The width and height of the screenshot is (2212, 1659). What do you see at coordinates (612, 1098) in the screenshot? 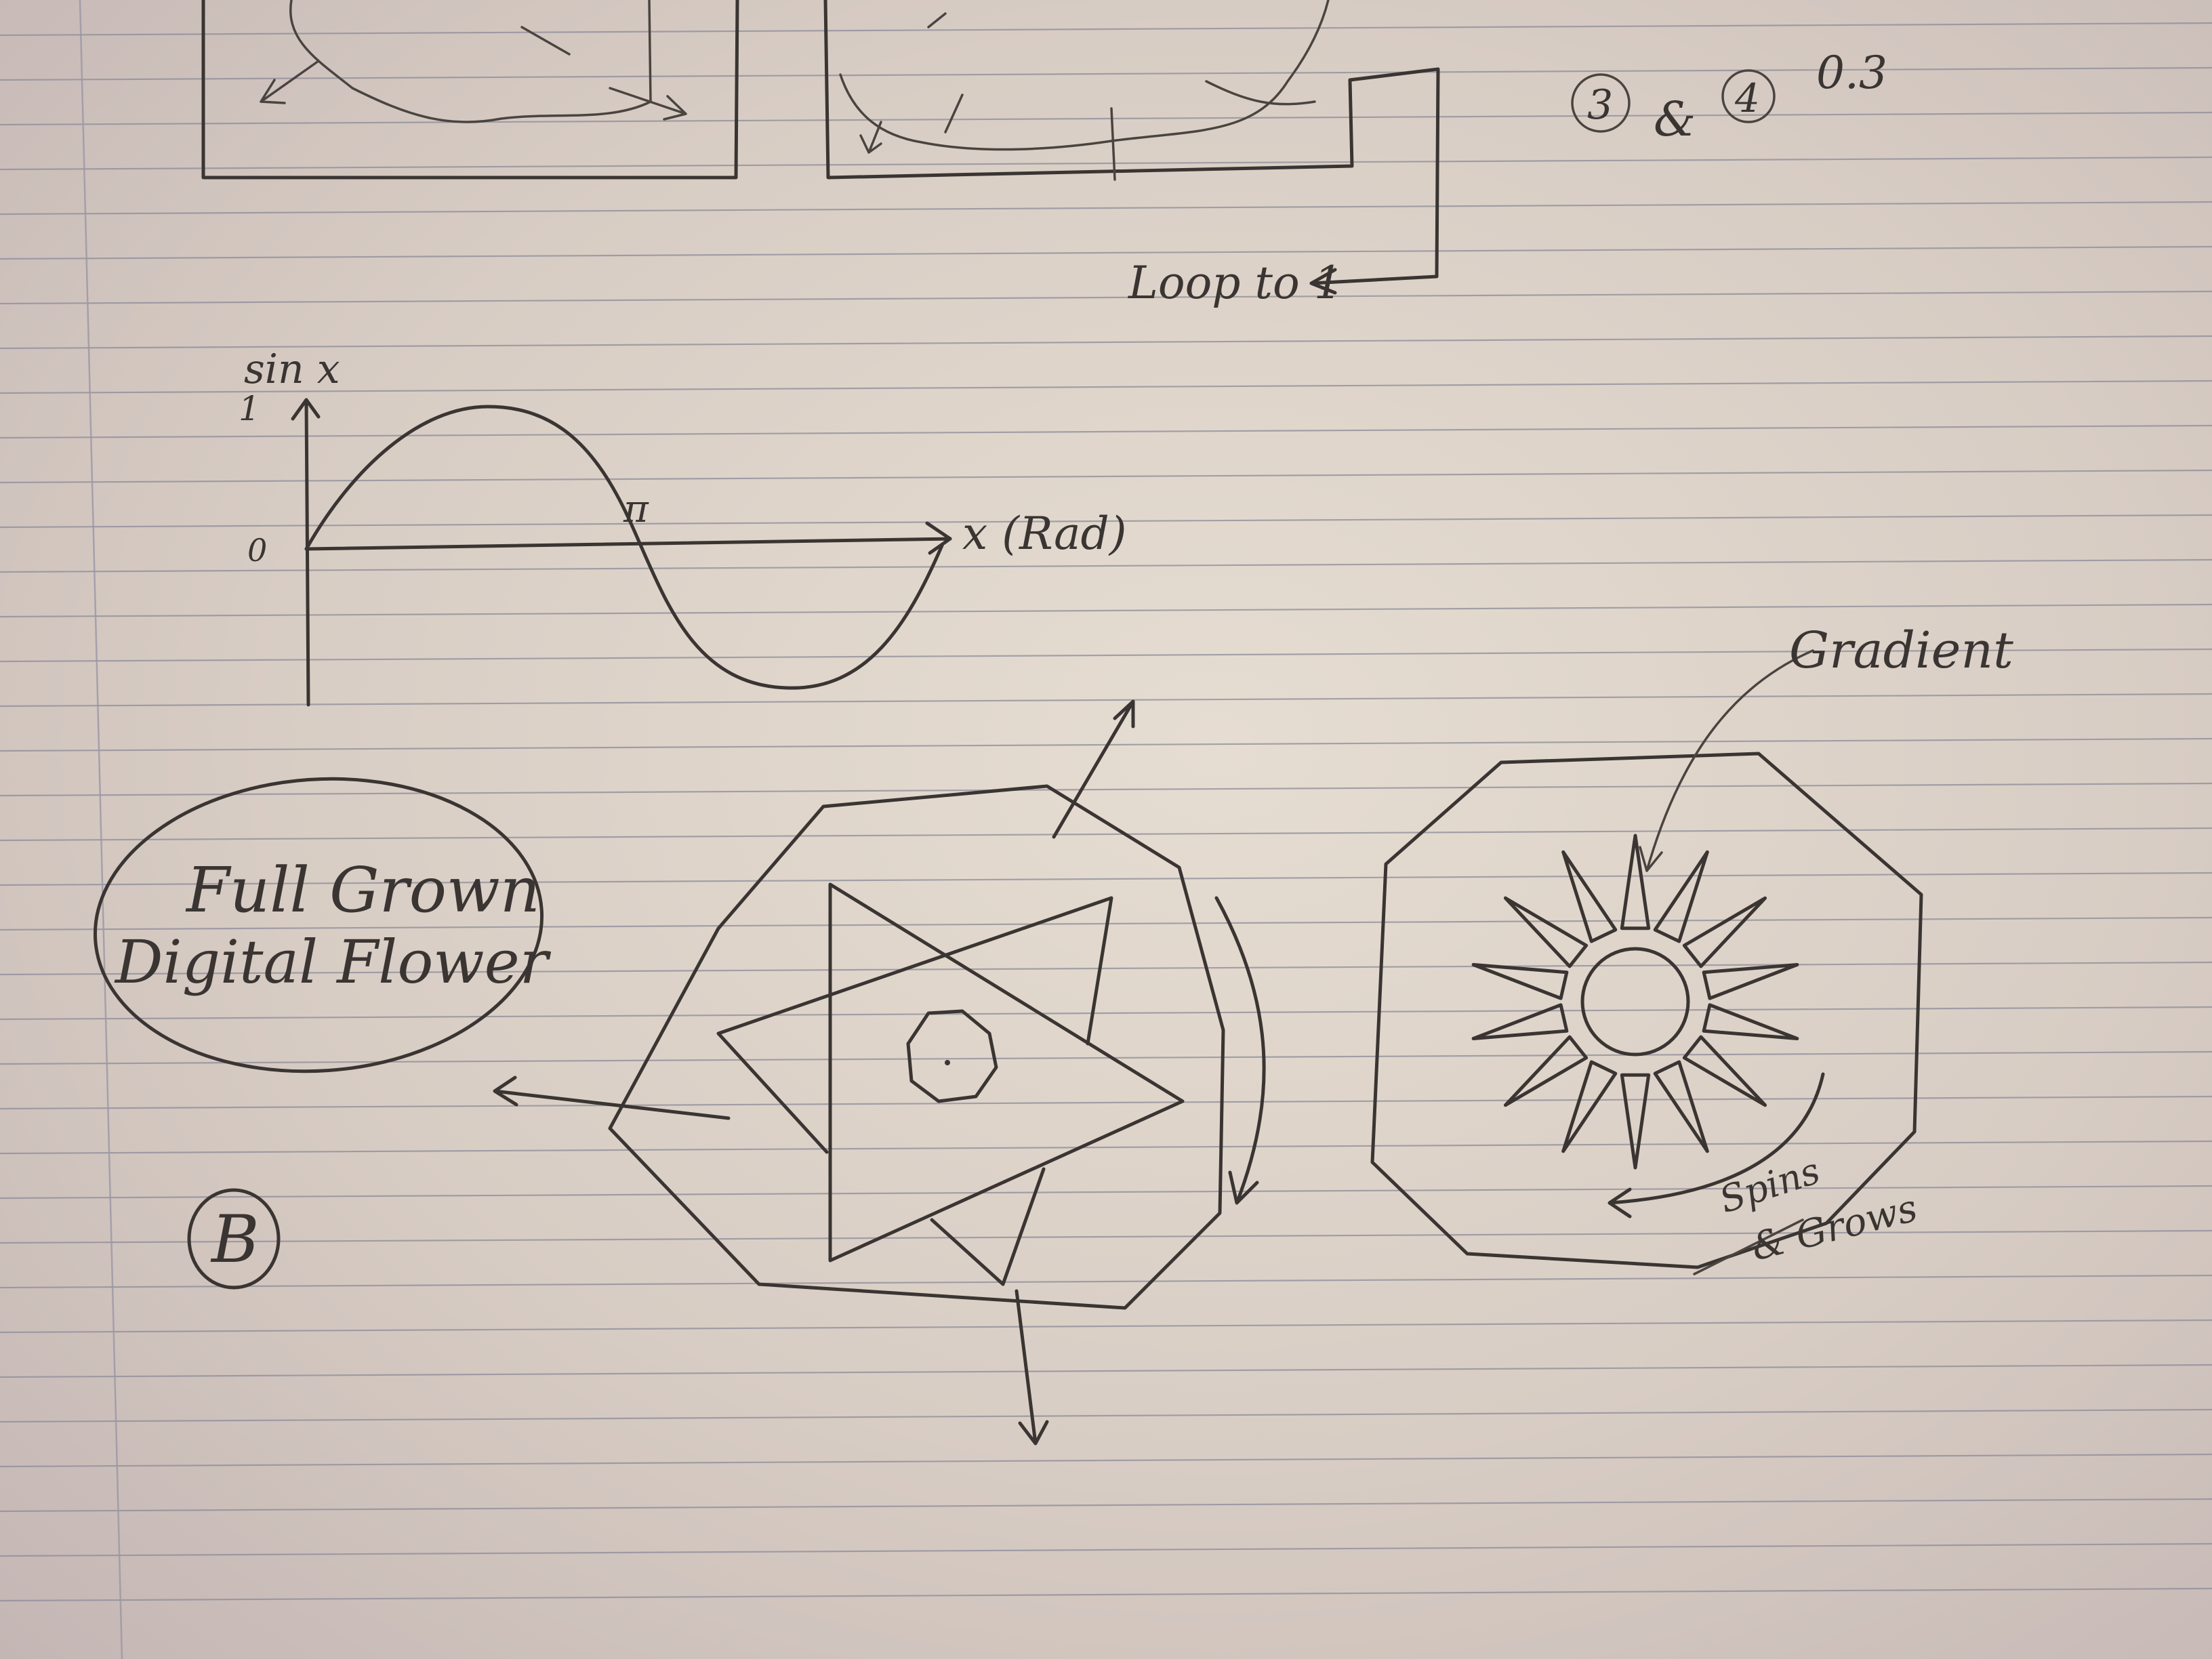
I see `arrow-left` at bounding box center [612, 1098].